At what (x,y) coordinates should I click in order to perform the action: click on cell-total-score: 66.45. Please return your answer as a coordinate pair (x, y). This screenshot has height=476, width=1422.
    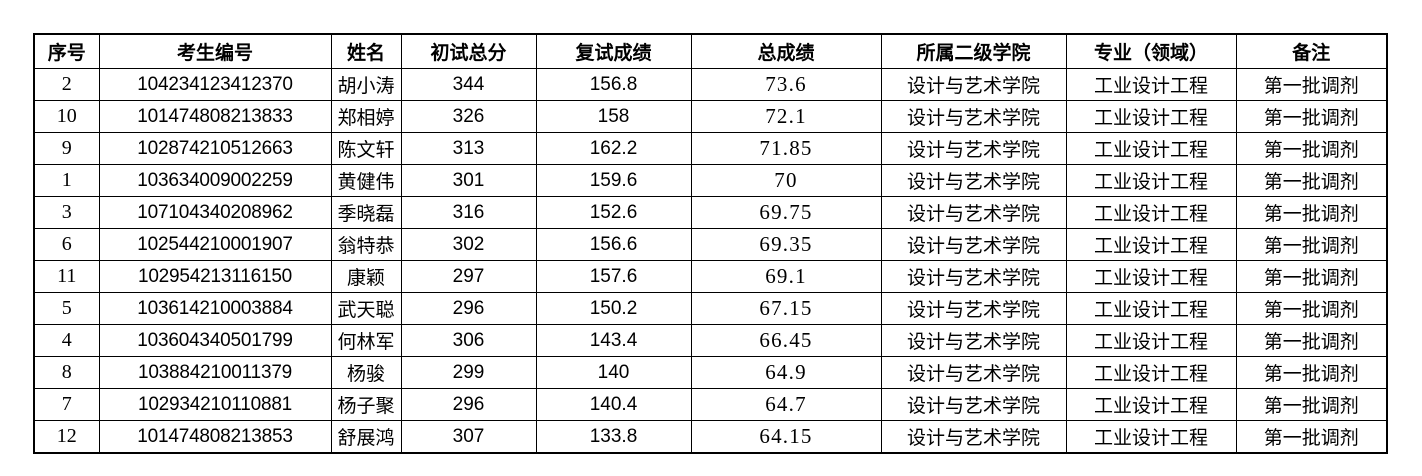
    Looking at the image, I should click on (786, 340).